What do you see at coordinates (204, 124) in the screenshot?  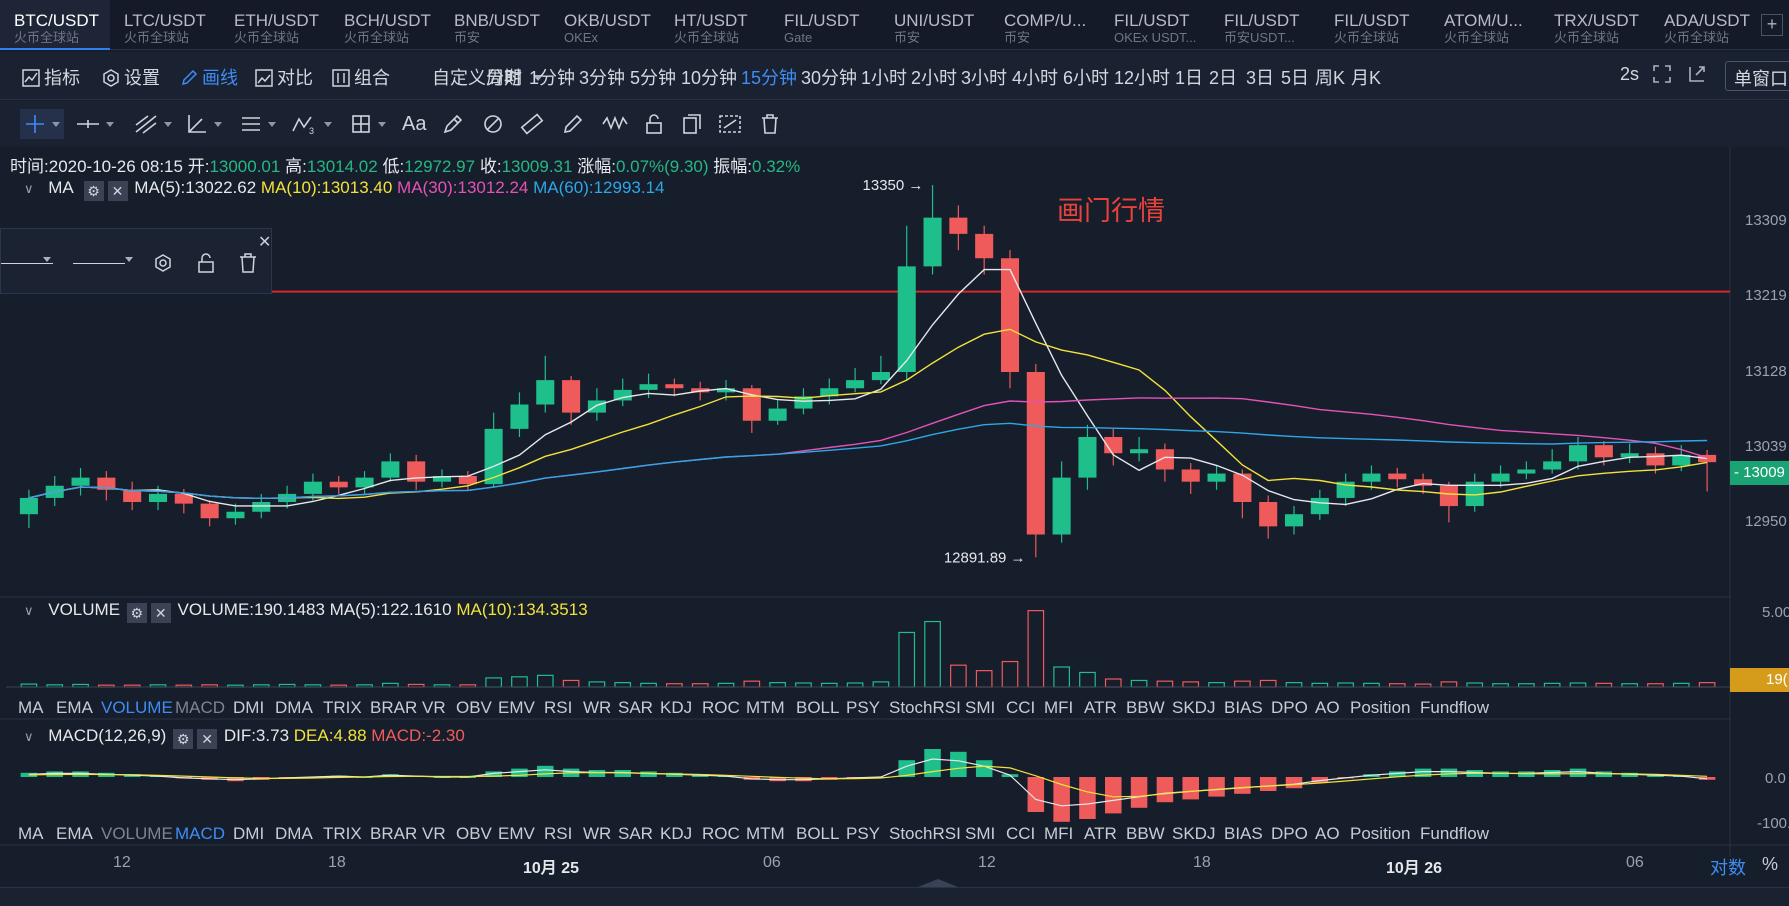 I see `angle-tool` at bounding box center [204, 124].